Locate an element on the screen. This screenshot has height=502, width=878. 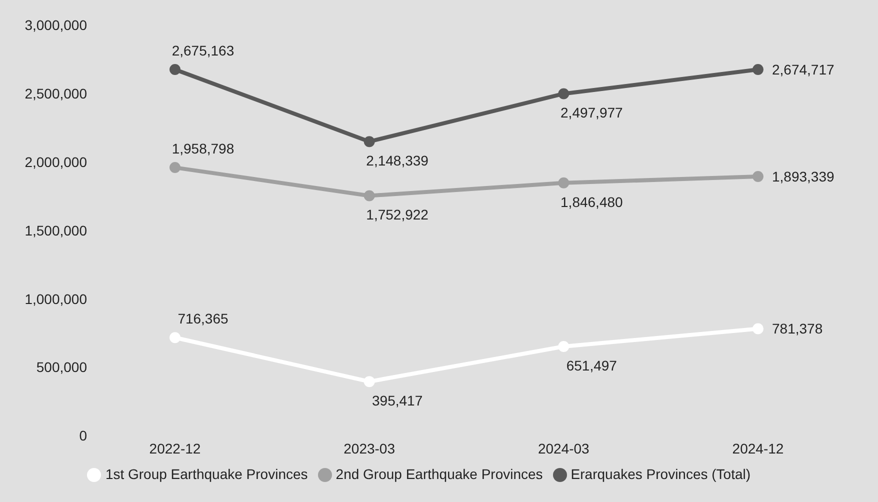
data-label: 1,752,922 is located at coordinates (397, 214).